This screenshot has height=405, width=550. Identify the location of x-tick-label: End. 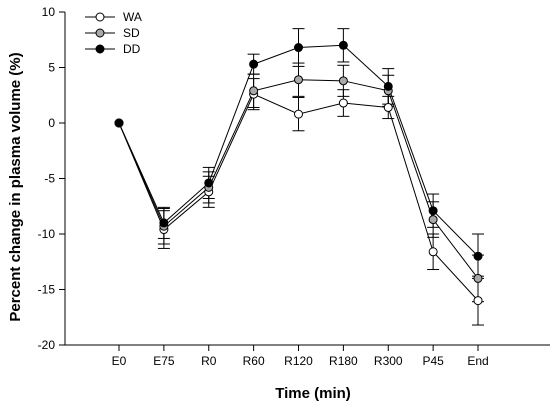
(477, 361).